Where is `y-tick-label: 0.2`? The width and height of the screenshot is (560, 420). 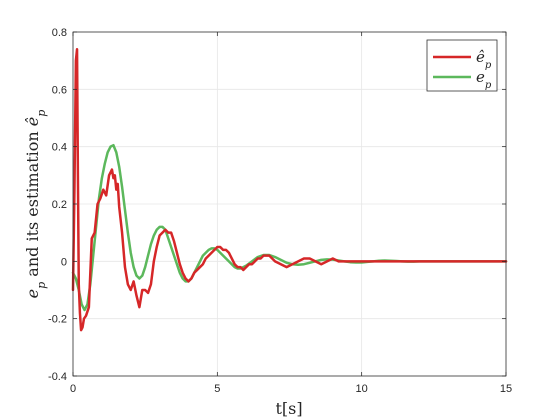 y-tick-label: 0.2 is located at coordinates (59, 205).